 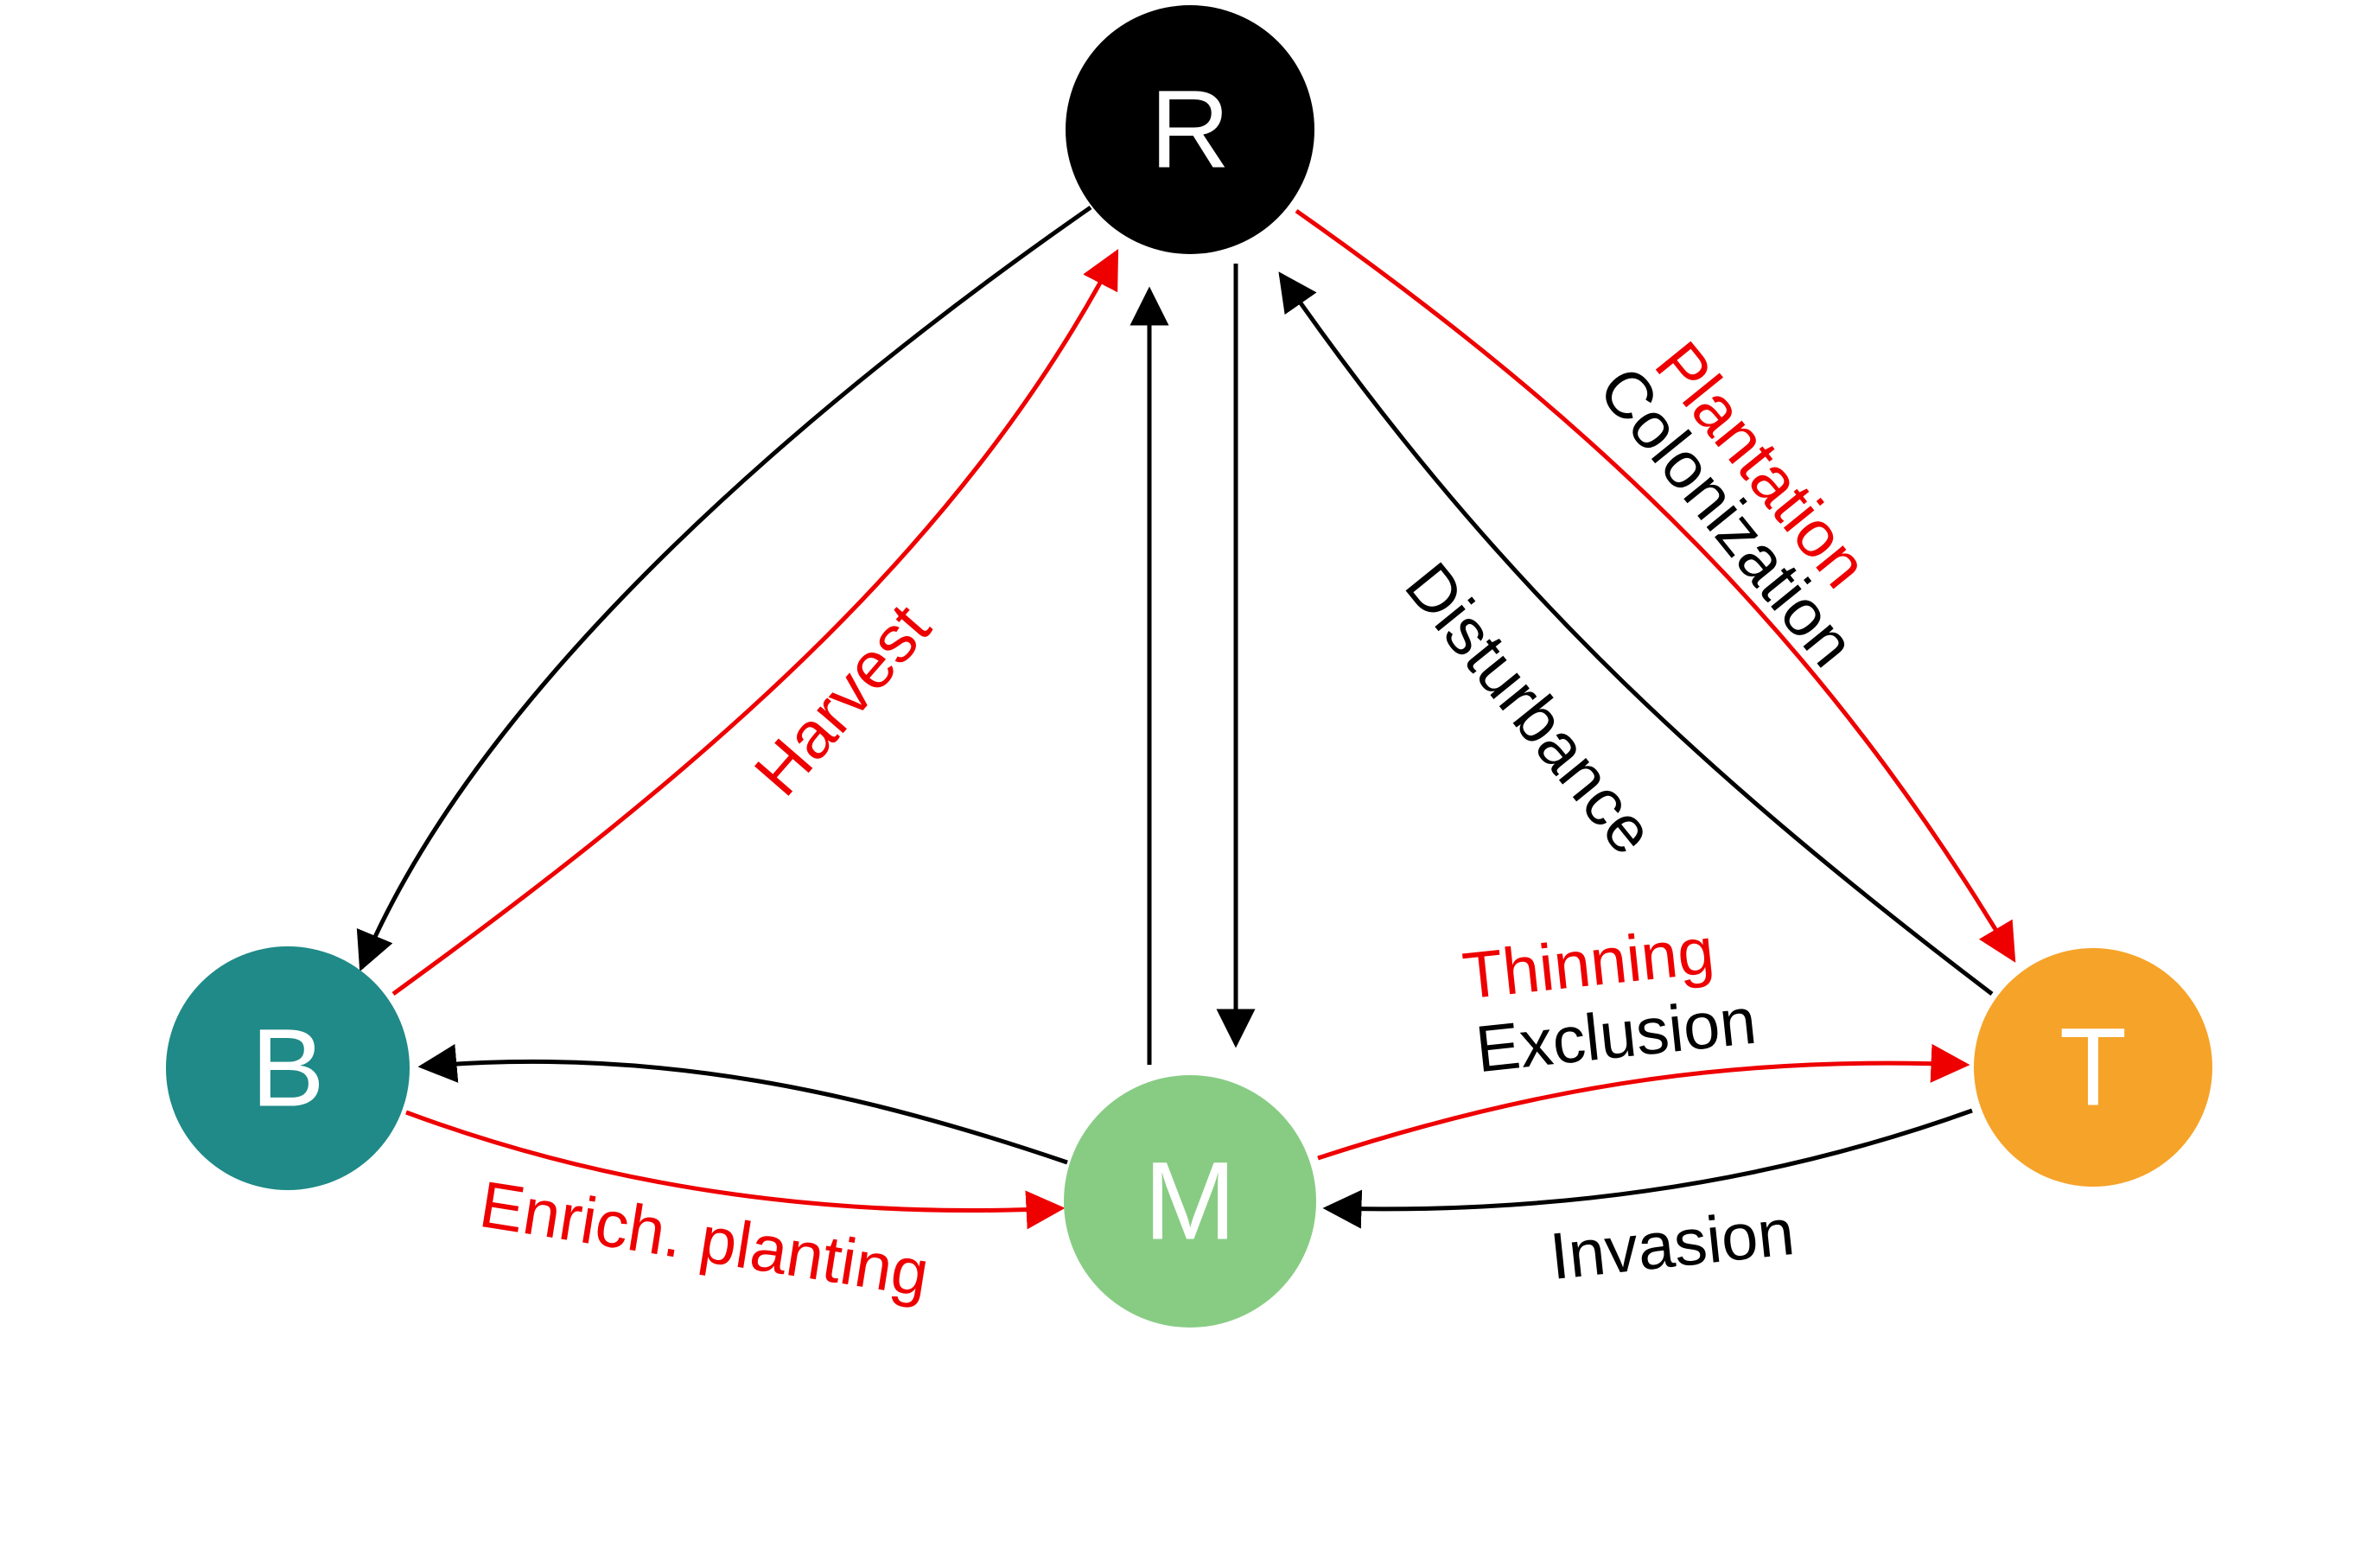 I want to click on node-t: T, so click(x=2093, y=1067).